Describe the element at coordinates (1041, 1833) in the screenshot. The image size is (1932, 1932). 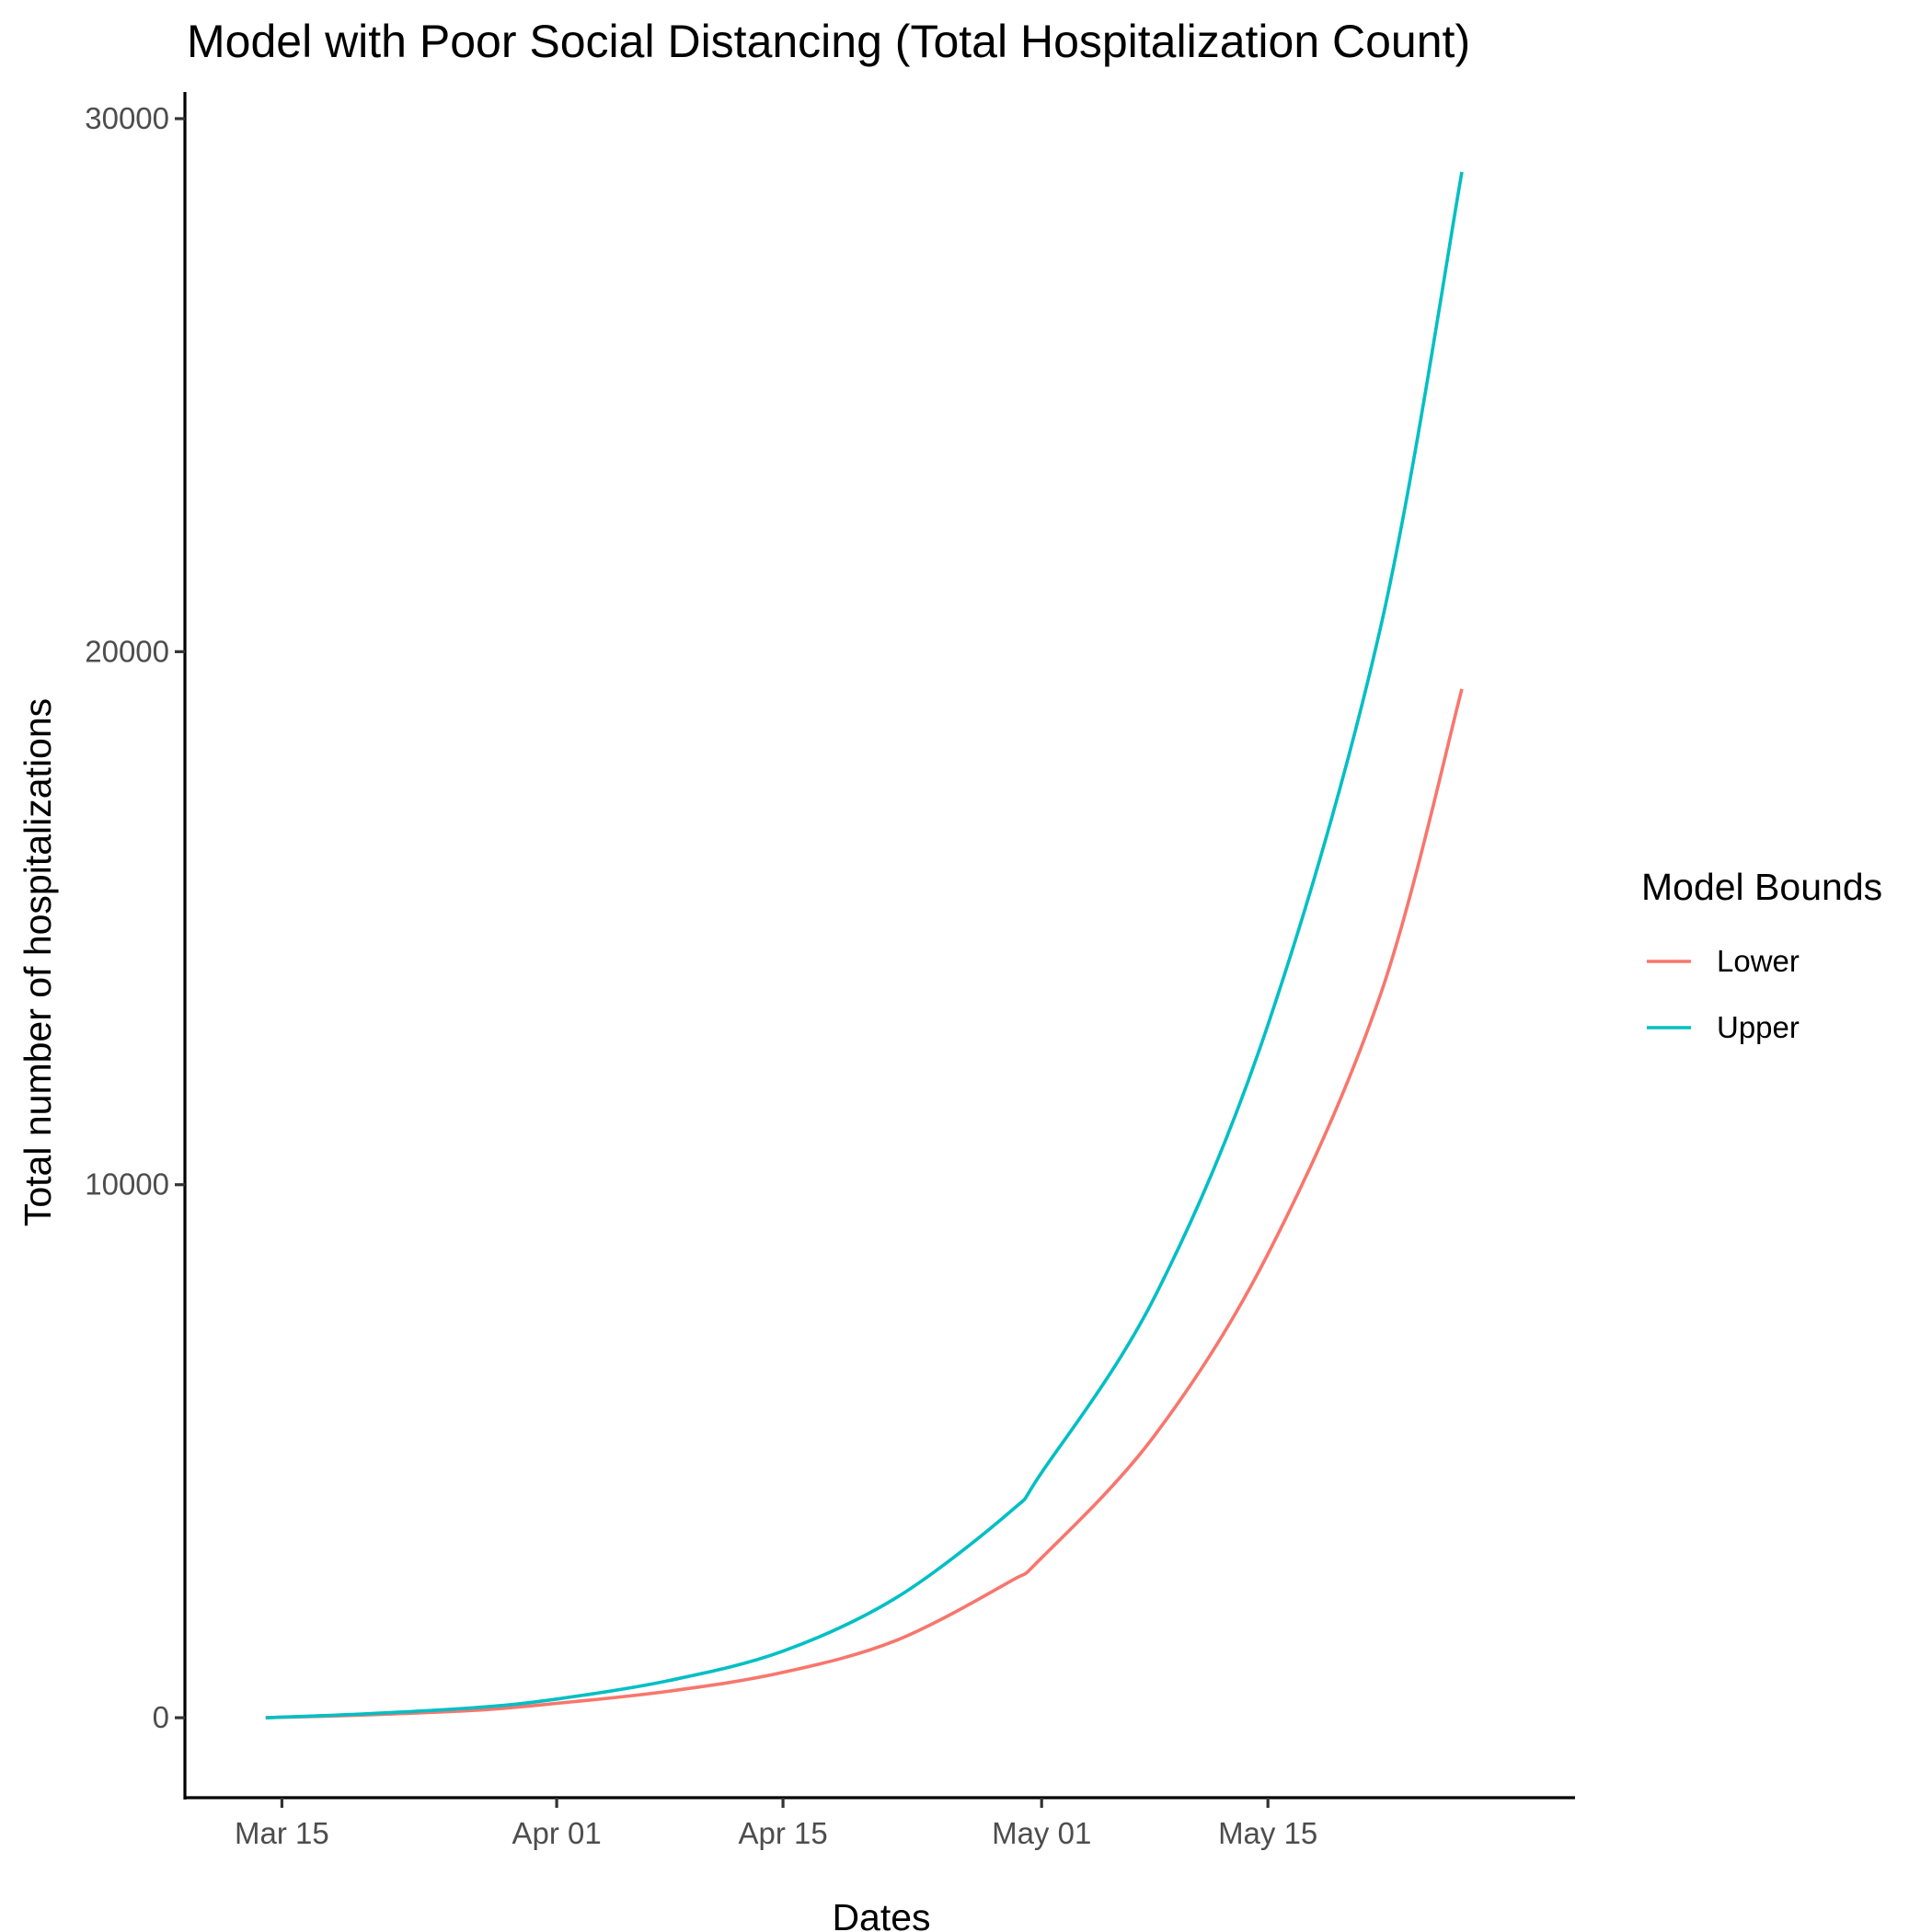
I see `x-tick-label: May 01` at that location.